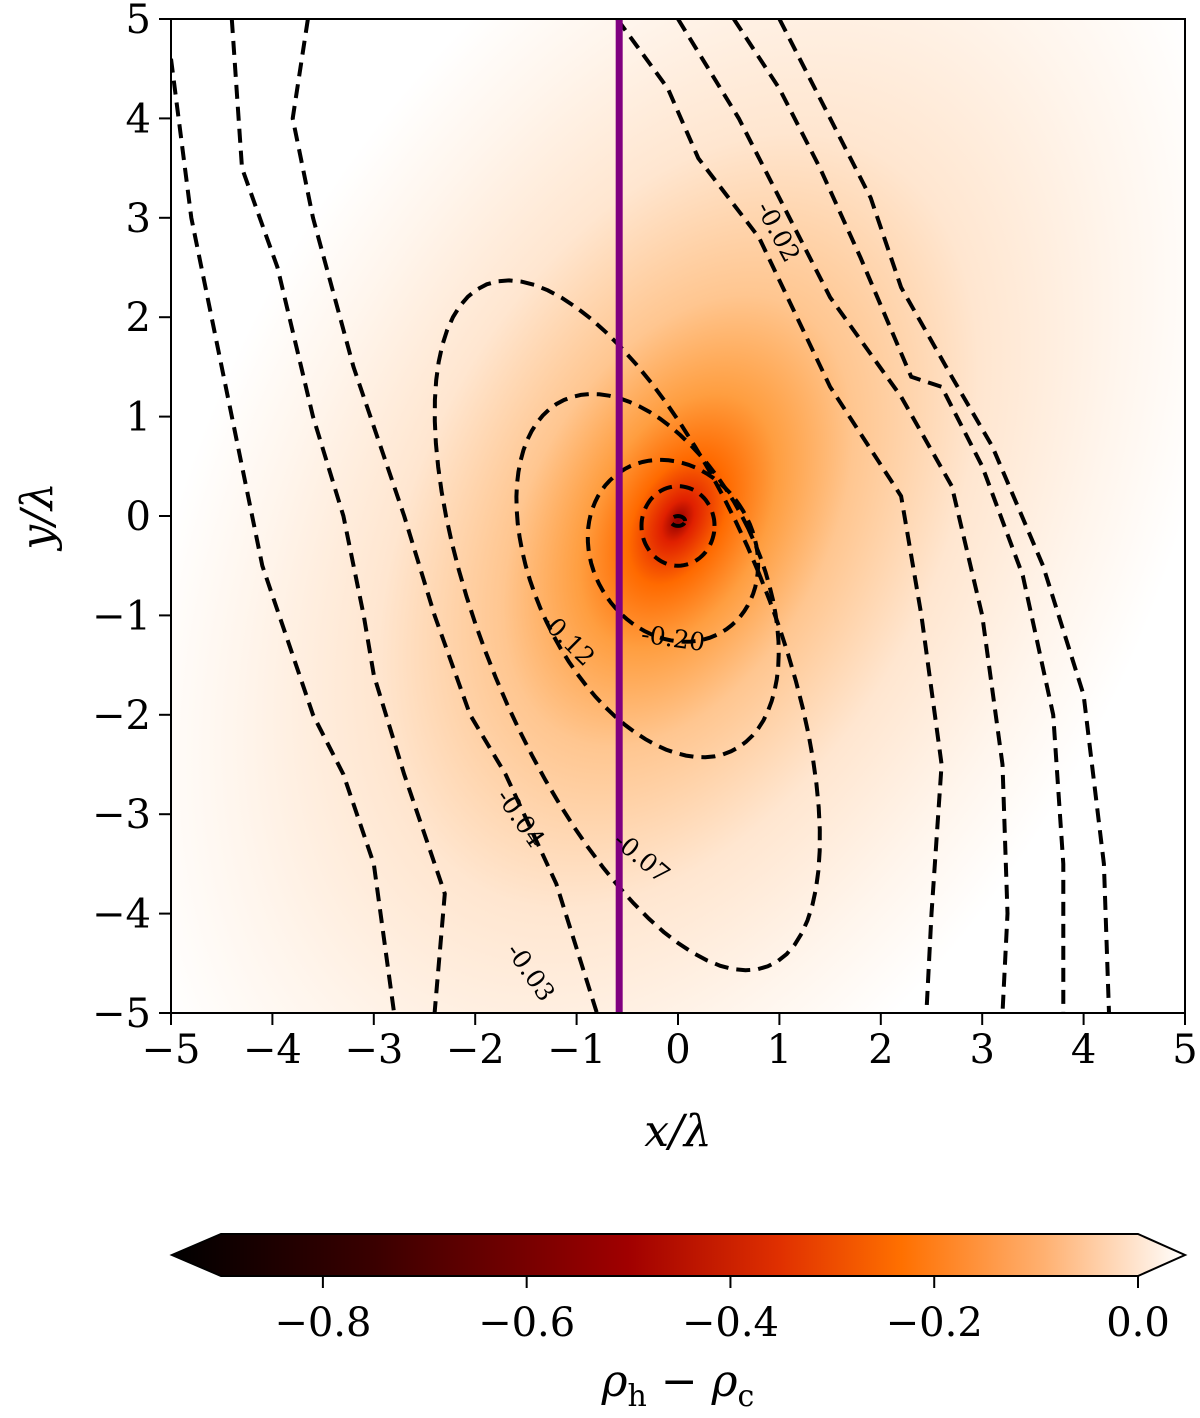 This screenshot has height=1418, width=1200. I want to click on colorbar-ticks: −0.8 −0.6 −0.4 −0.2 0.0, so click(722, 1311).